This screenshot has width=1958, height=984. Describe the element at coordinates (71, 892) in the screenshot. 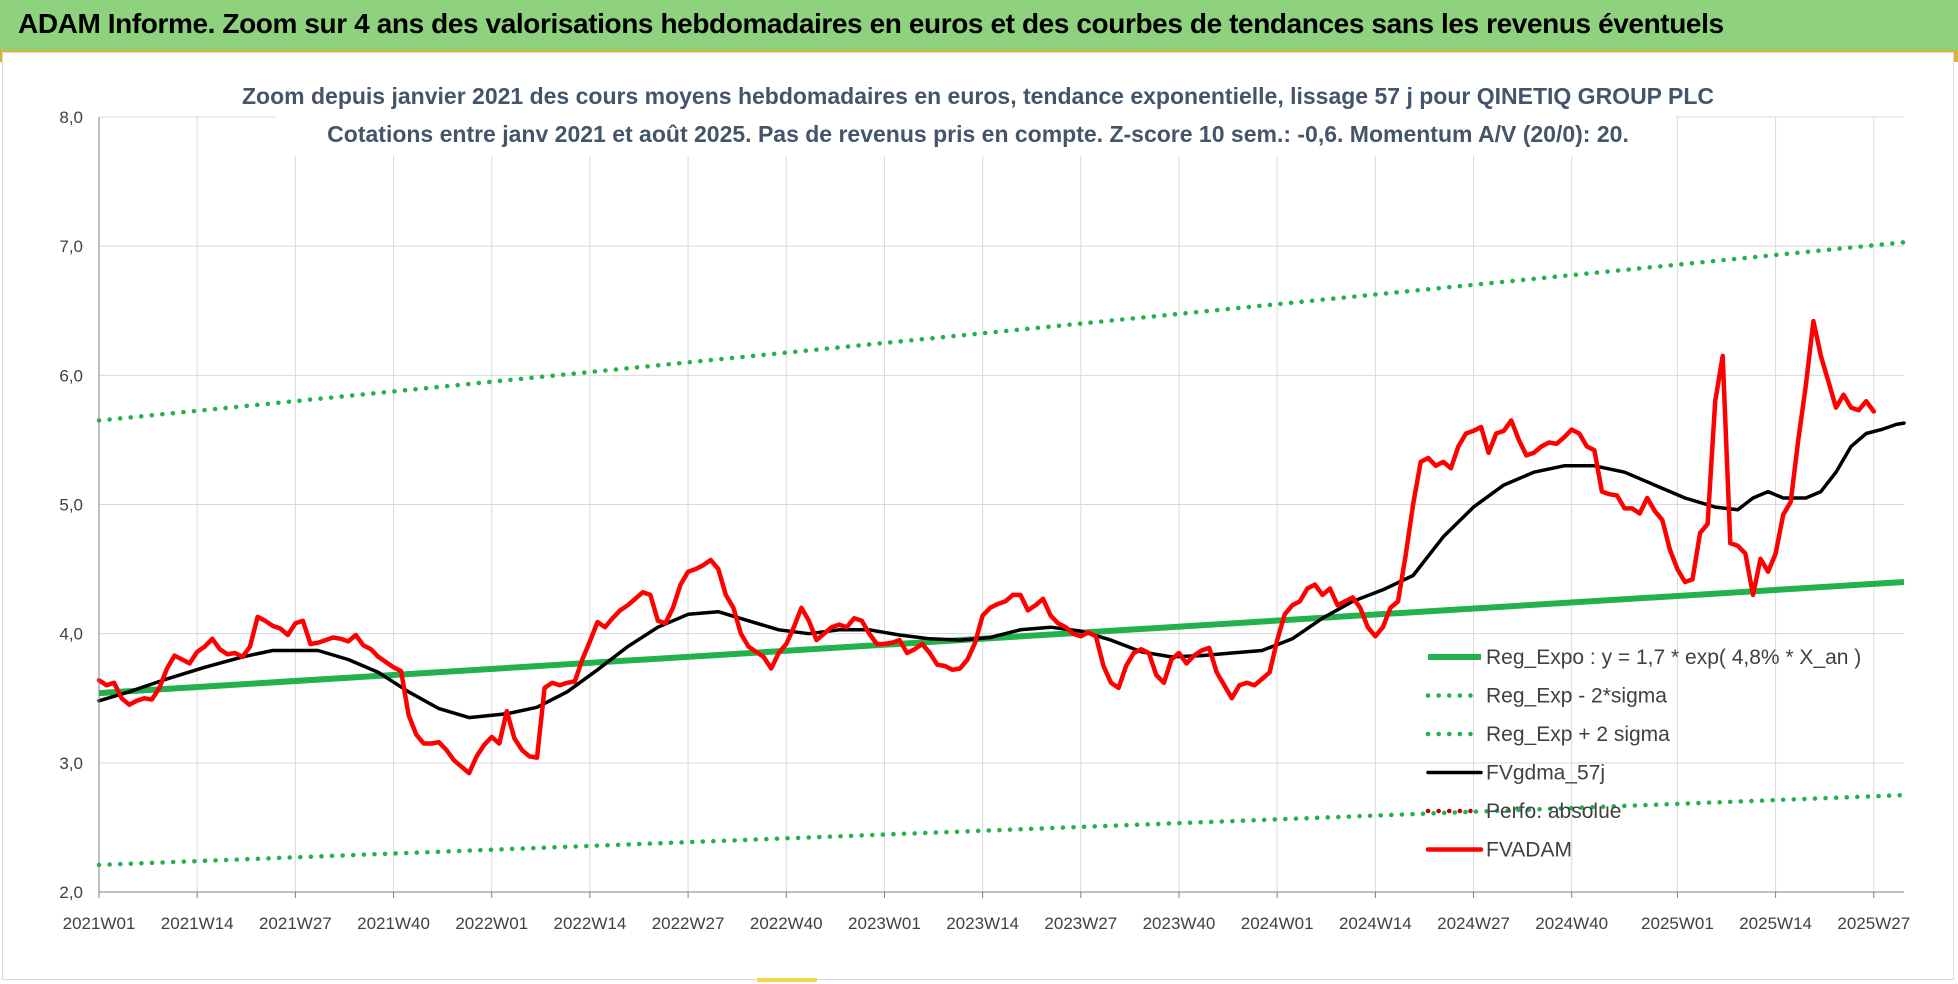

I see `y-tick-label: 2,0` at that location.